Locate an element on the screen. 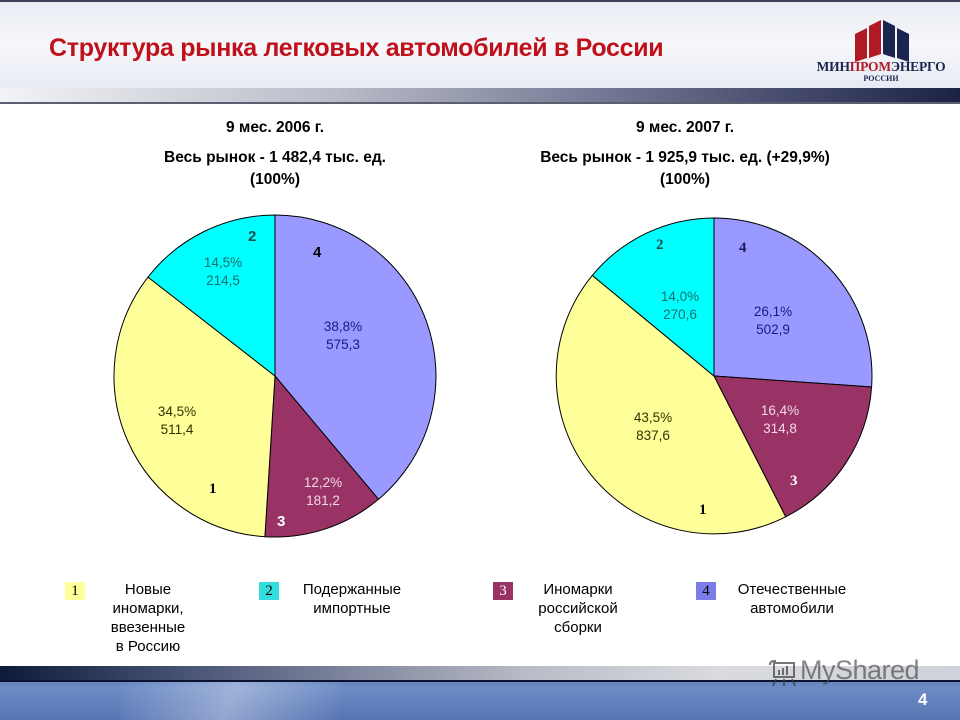 The height and width of the screenshot is (720, 960). pie-2007 is located at coordinates (714, 376).